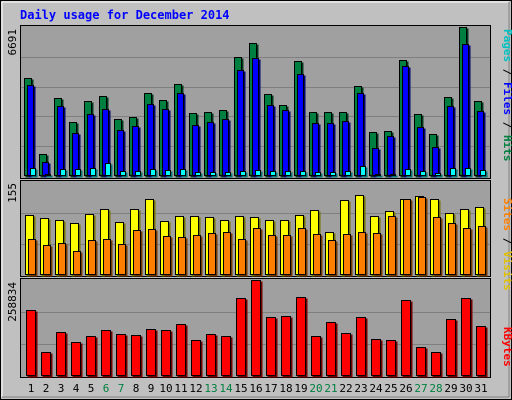 The height and width of the screenshot is (400, 512). Describe the element at coordinates (345, 388) in the screenshot. I see `day-label: 22` at that location.